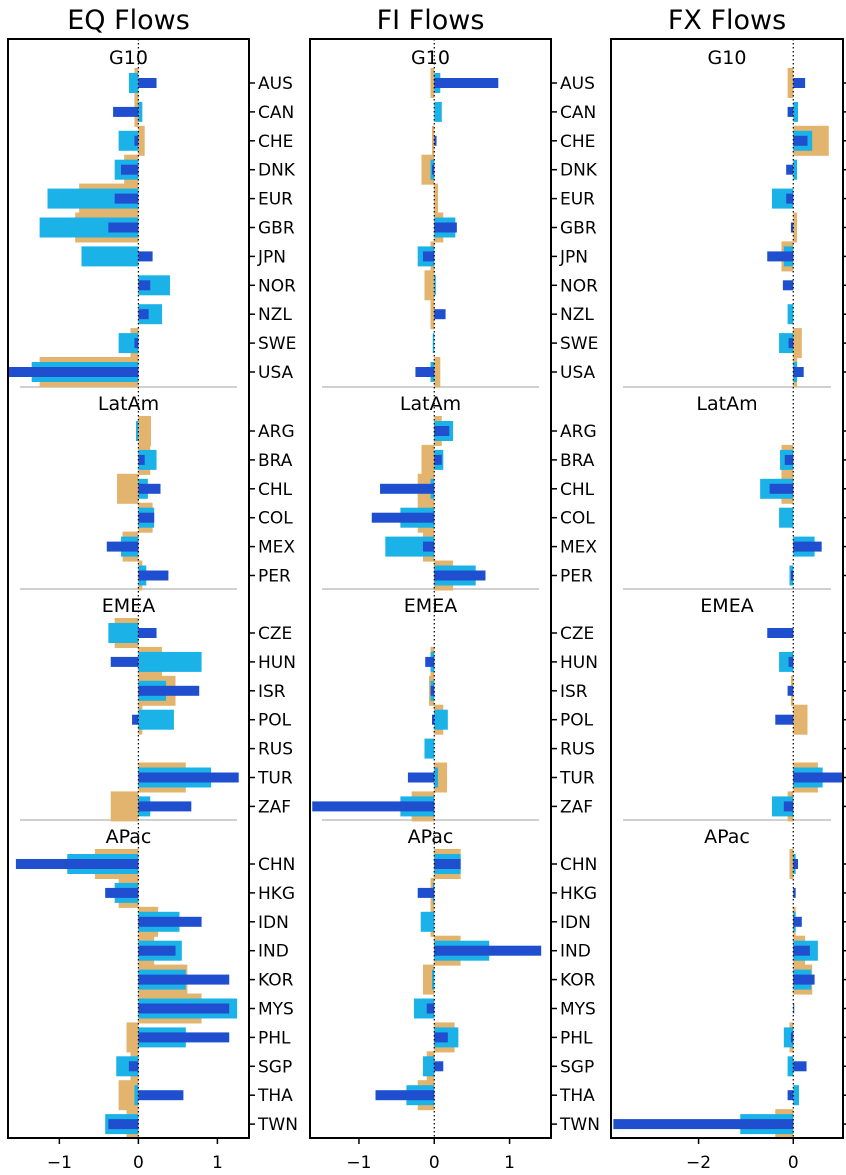  Describe the element at coordinates (577, 1067) in the screenshot. I see `category-label-sgp: SGP` at that location.